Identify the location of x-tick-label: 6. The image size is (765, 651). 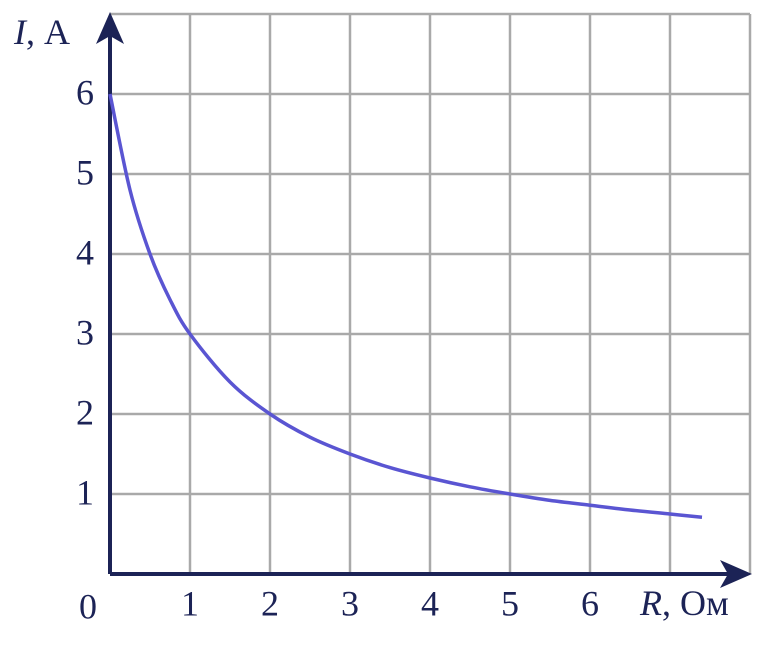
(590, 603).